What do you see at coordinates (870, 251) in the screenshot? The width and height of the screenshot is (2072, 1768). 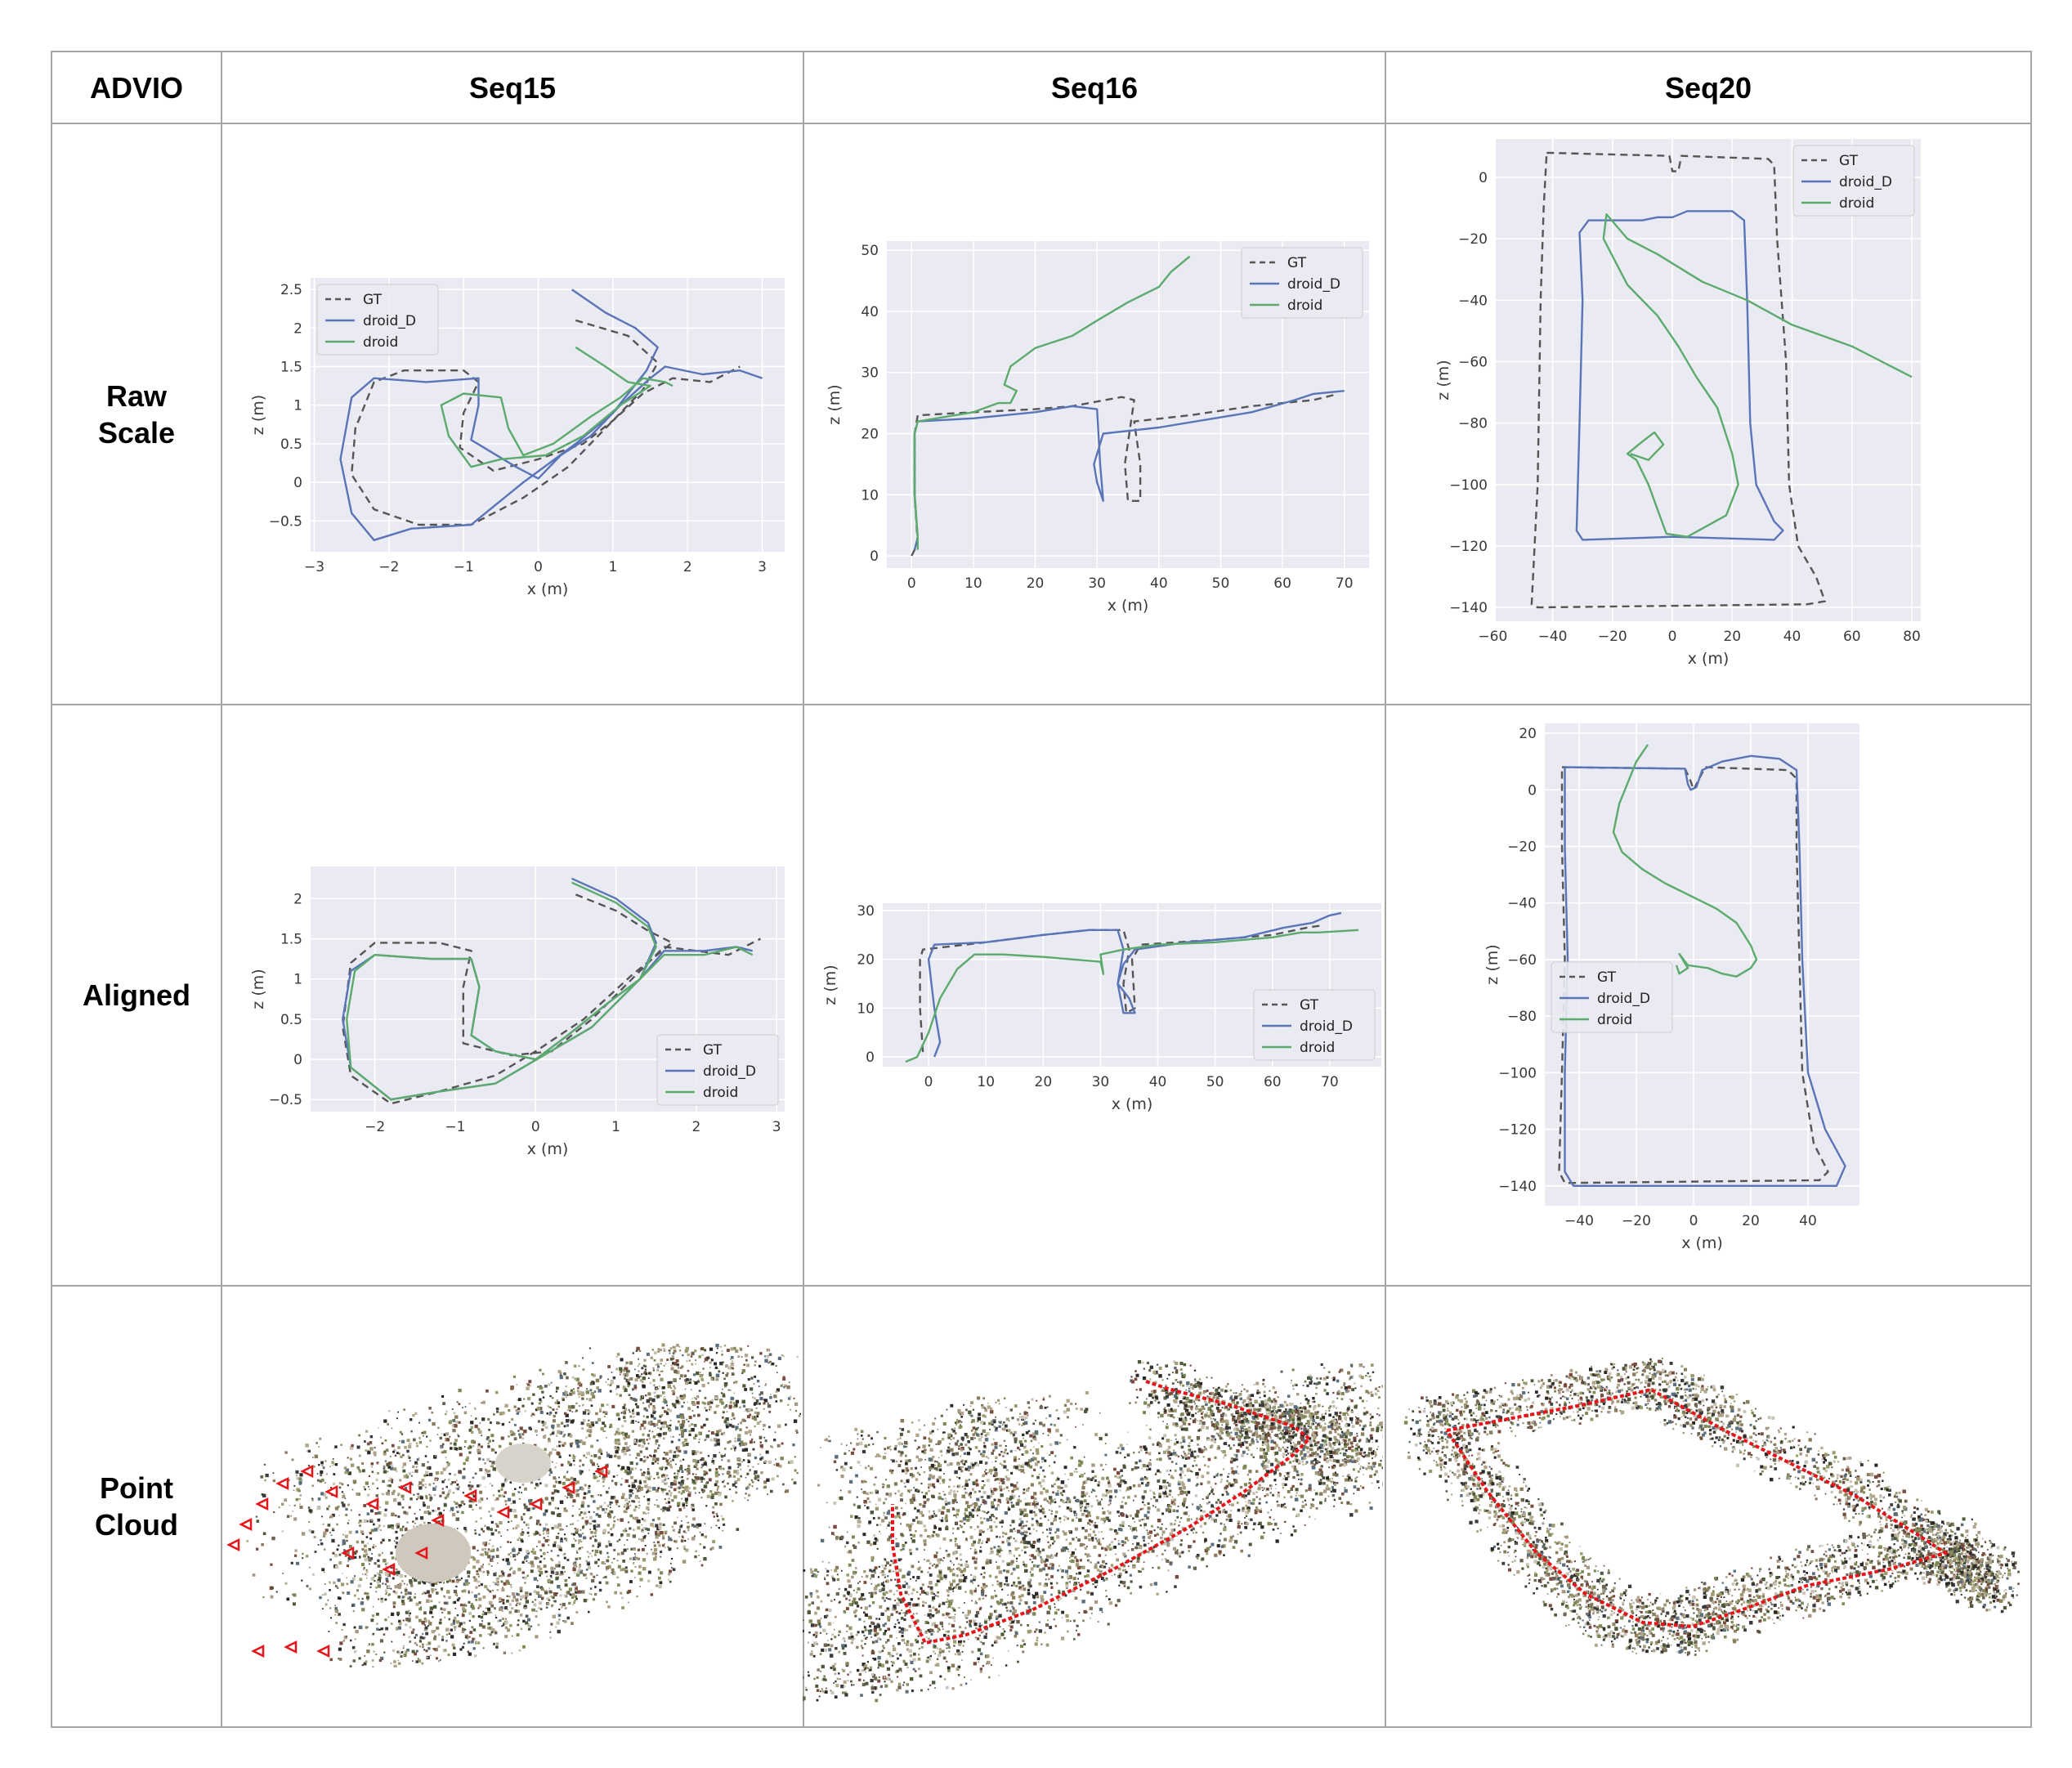 I see `y-tick-label: 50` at bounding box center [870, 251].